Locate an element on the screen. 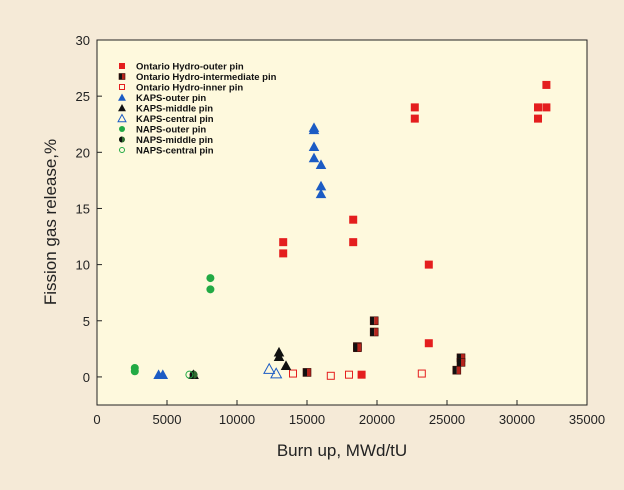 Image resolution: width=624 pixels, height=490 pixels. y-axis-title: Fission gas release,% is located at coordinates (50, 222).